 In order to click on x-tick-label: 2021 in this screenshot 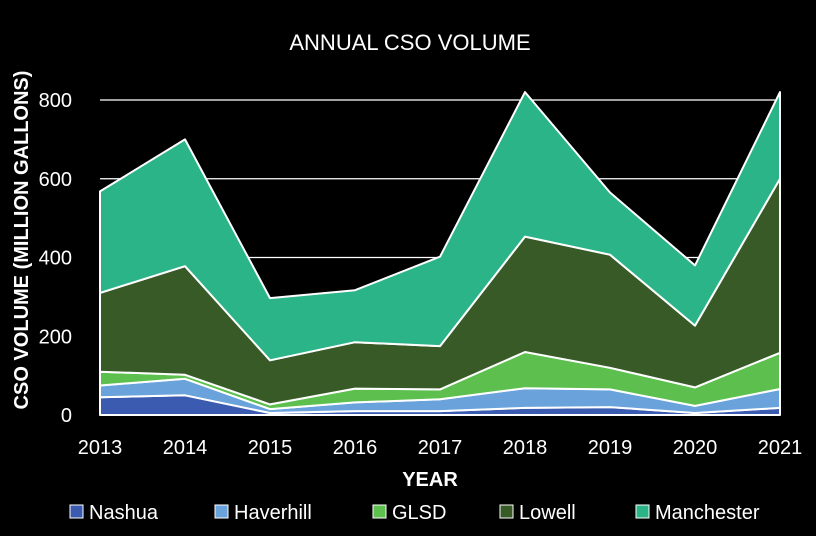, I will do `click(780, 448)`.